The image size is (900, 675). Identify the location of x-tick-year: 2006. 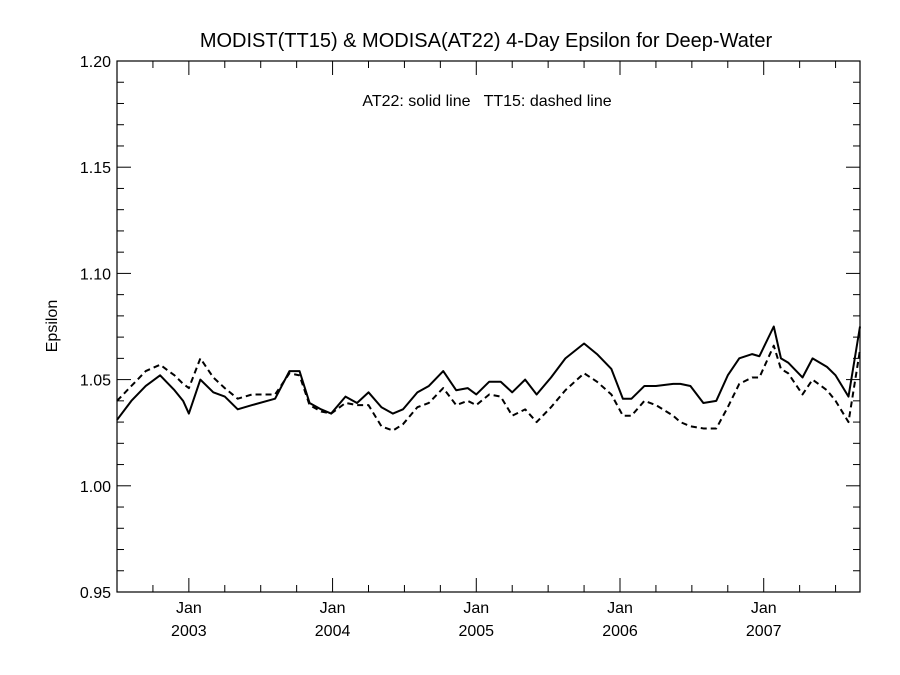
(620, 631).